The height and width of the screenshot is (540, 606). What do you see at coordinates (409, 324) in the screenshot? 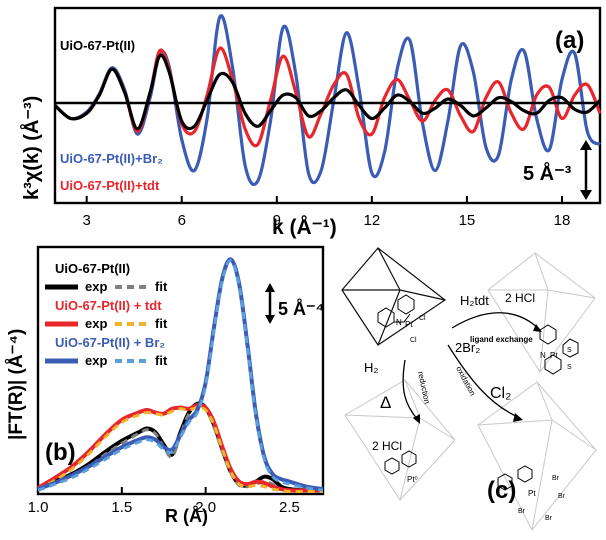
I see `atom-pt-1: Pt` at bounding box center [409, 324].